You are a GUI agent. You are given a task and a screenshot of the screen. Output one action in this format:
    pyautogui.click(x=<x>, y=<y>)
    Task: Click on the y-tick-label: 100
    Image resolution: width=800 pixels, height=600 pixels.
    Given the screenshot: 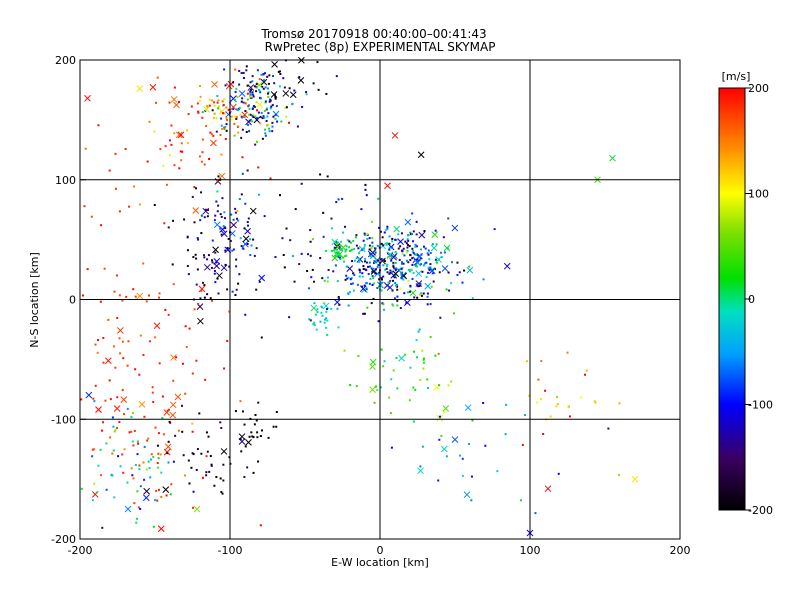 What is the action you would take?
    pyautogui.click(x=65, y=180)
    